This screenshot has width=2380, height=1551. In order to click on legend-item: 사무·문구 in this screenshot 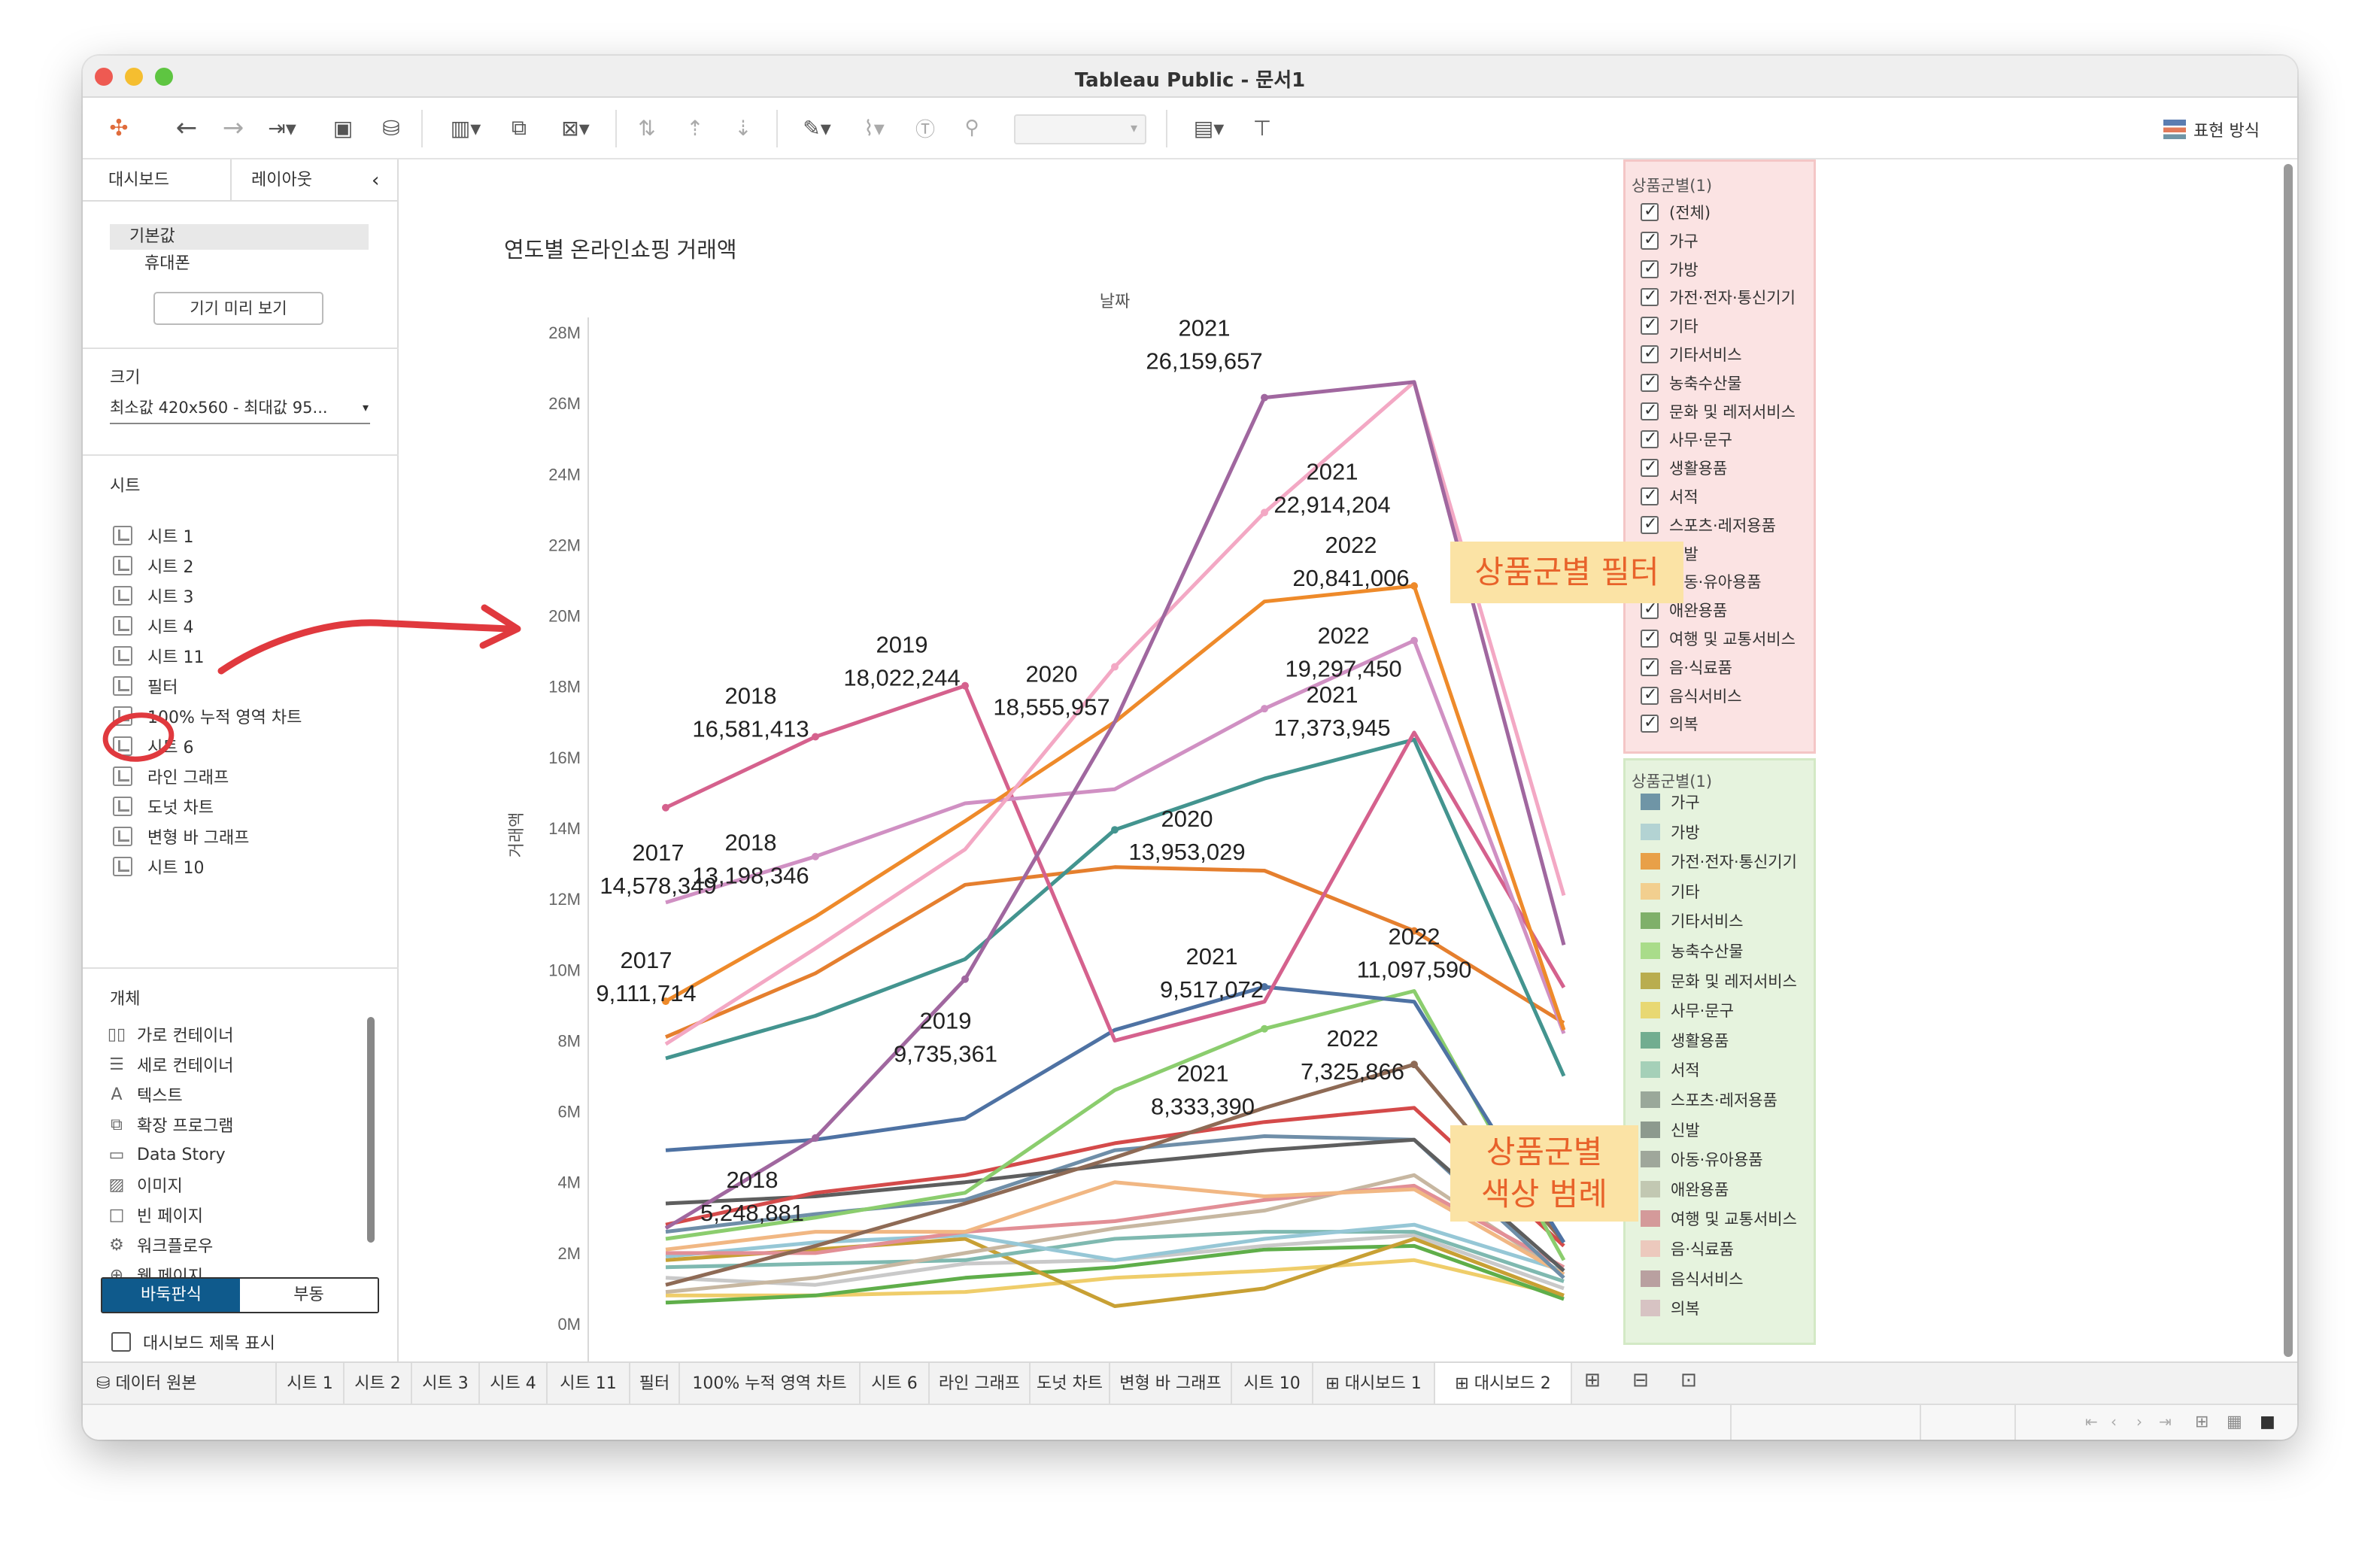, I will do `click(1687, 1010)`.